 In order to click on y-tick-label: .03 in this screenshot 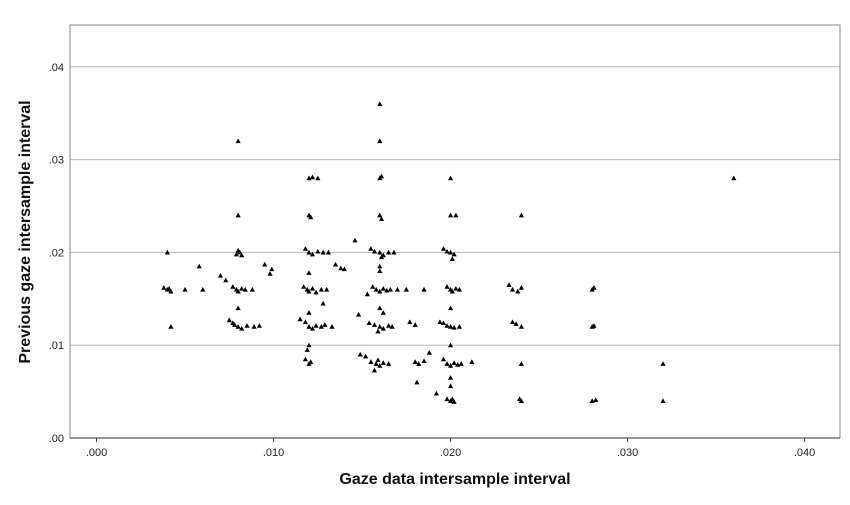, I will do `click(56, 161)`.